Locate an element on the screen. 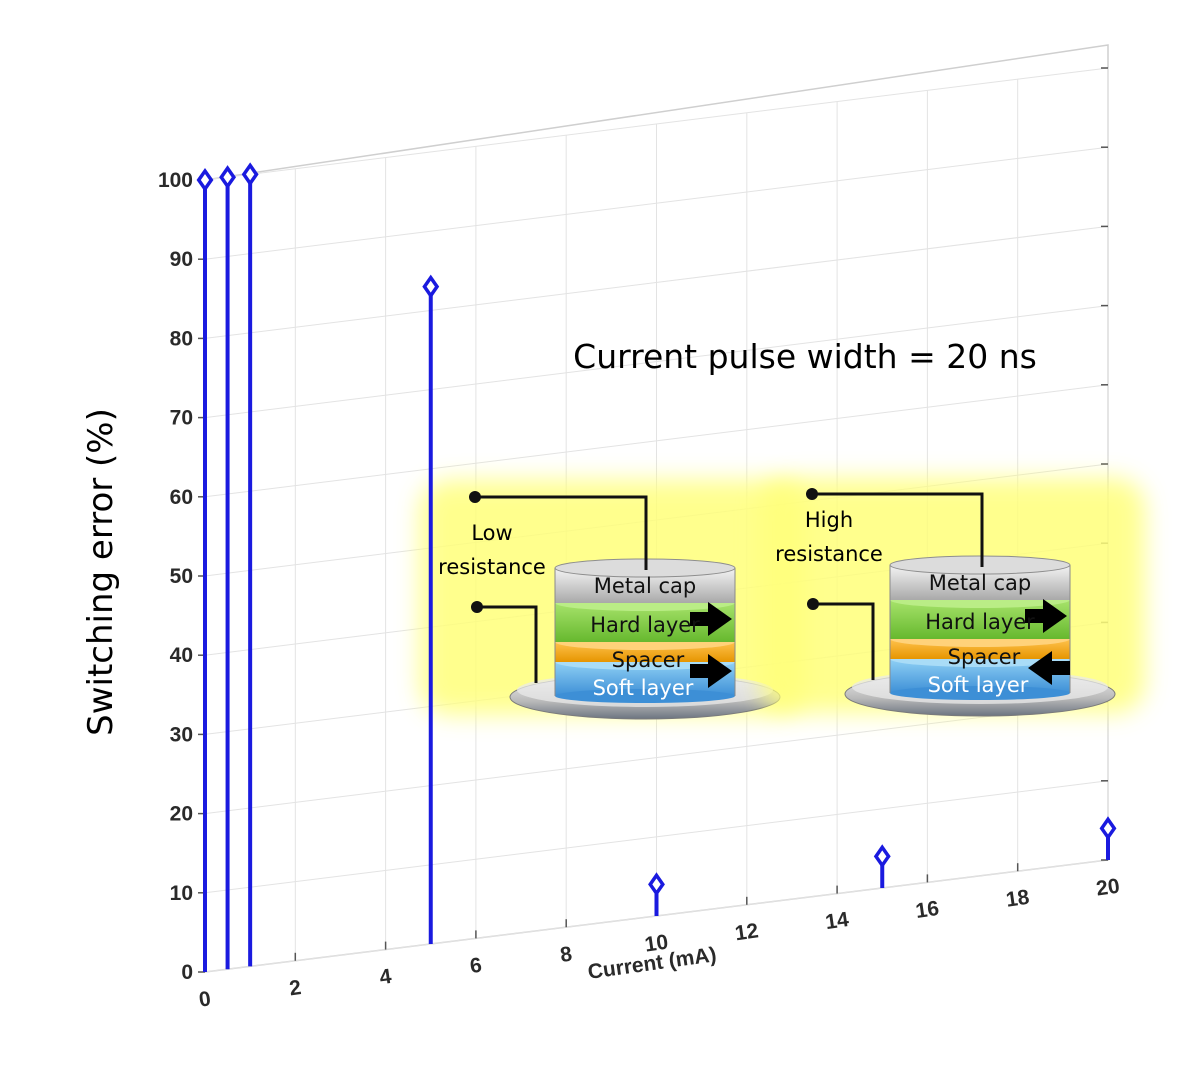  y-tick-label: 80 is located at coordinates (181, 338).